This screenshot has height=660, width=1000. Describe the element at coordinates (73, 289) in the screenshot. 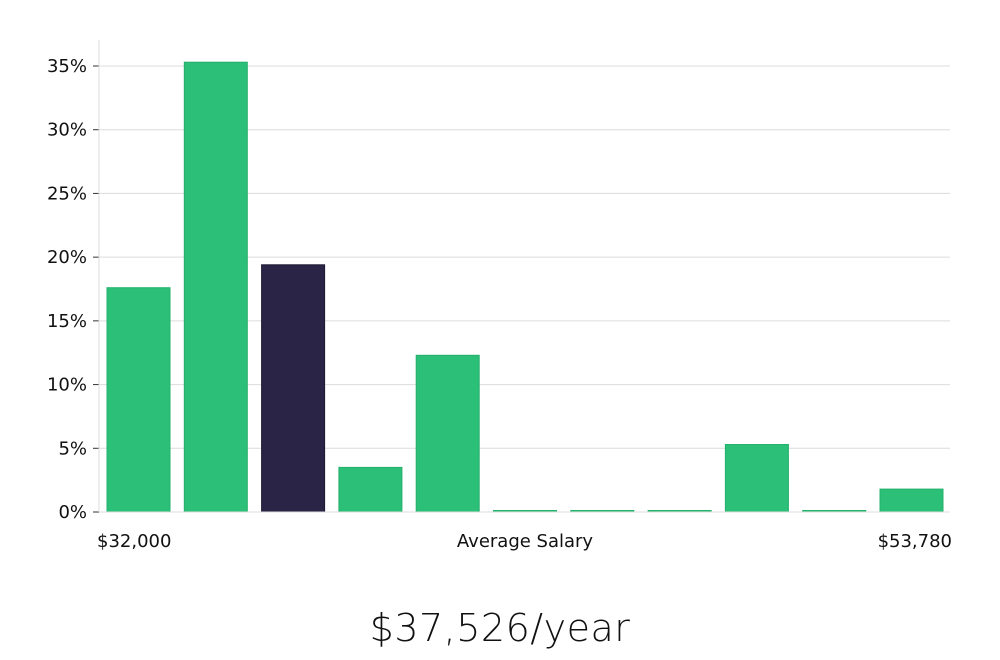

I see `y-axis-ticks: 0% 5% 10% 15% 20% 25% 30% 35%` at that location.